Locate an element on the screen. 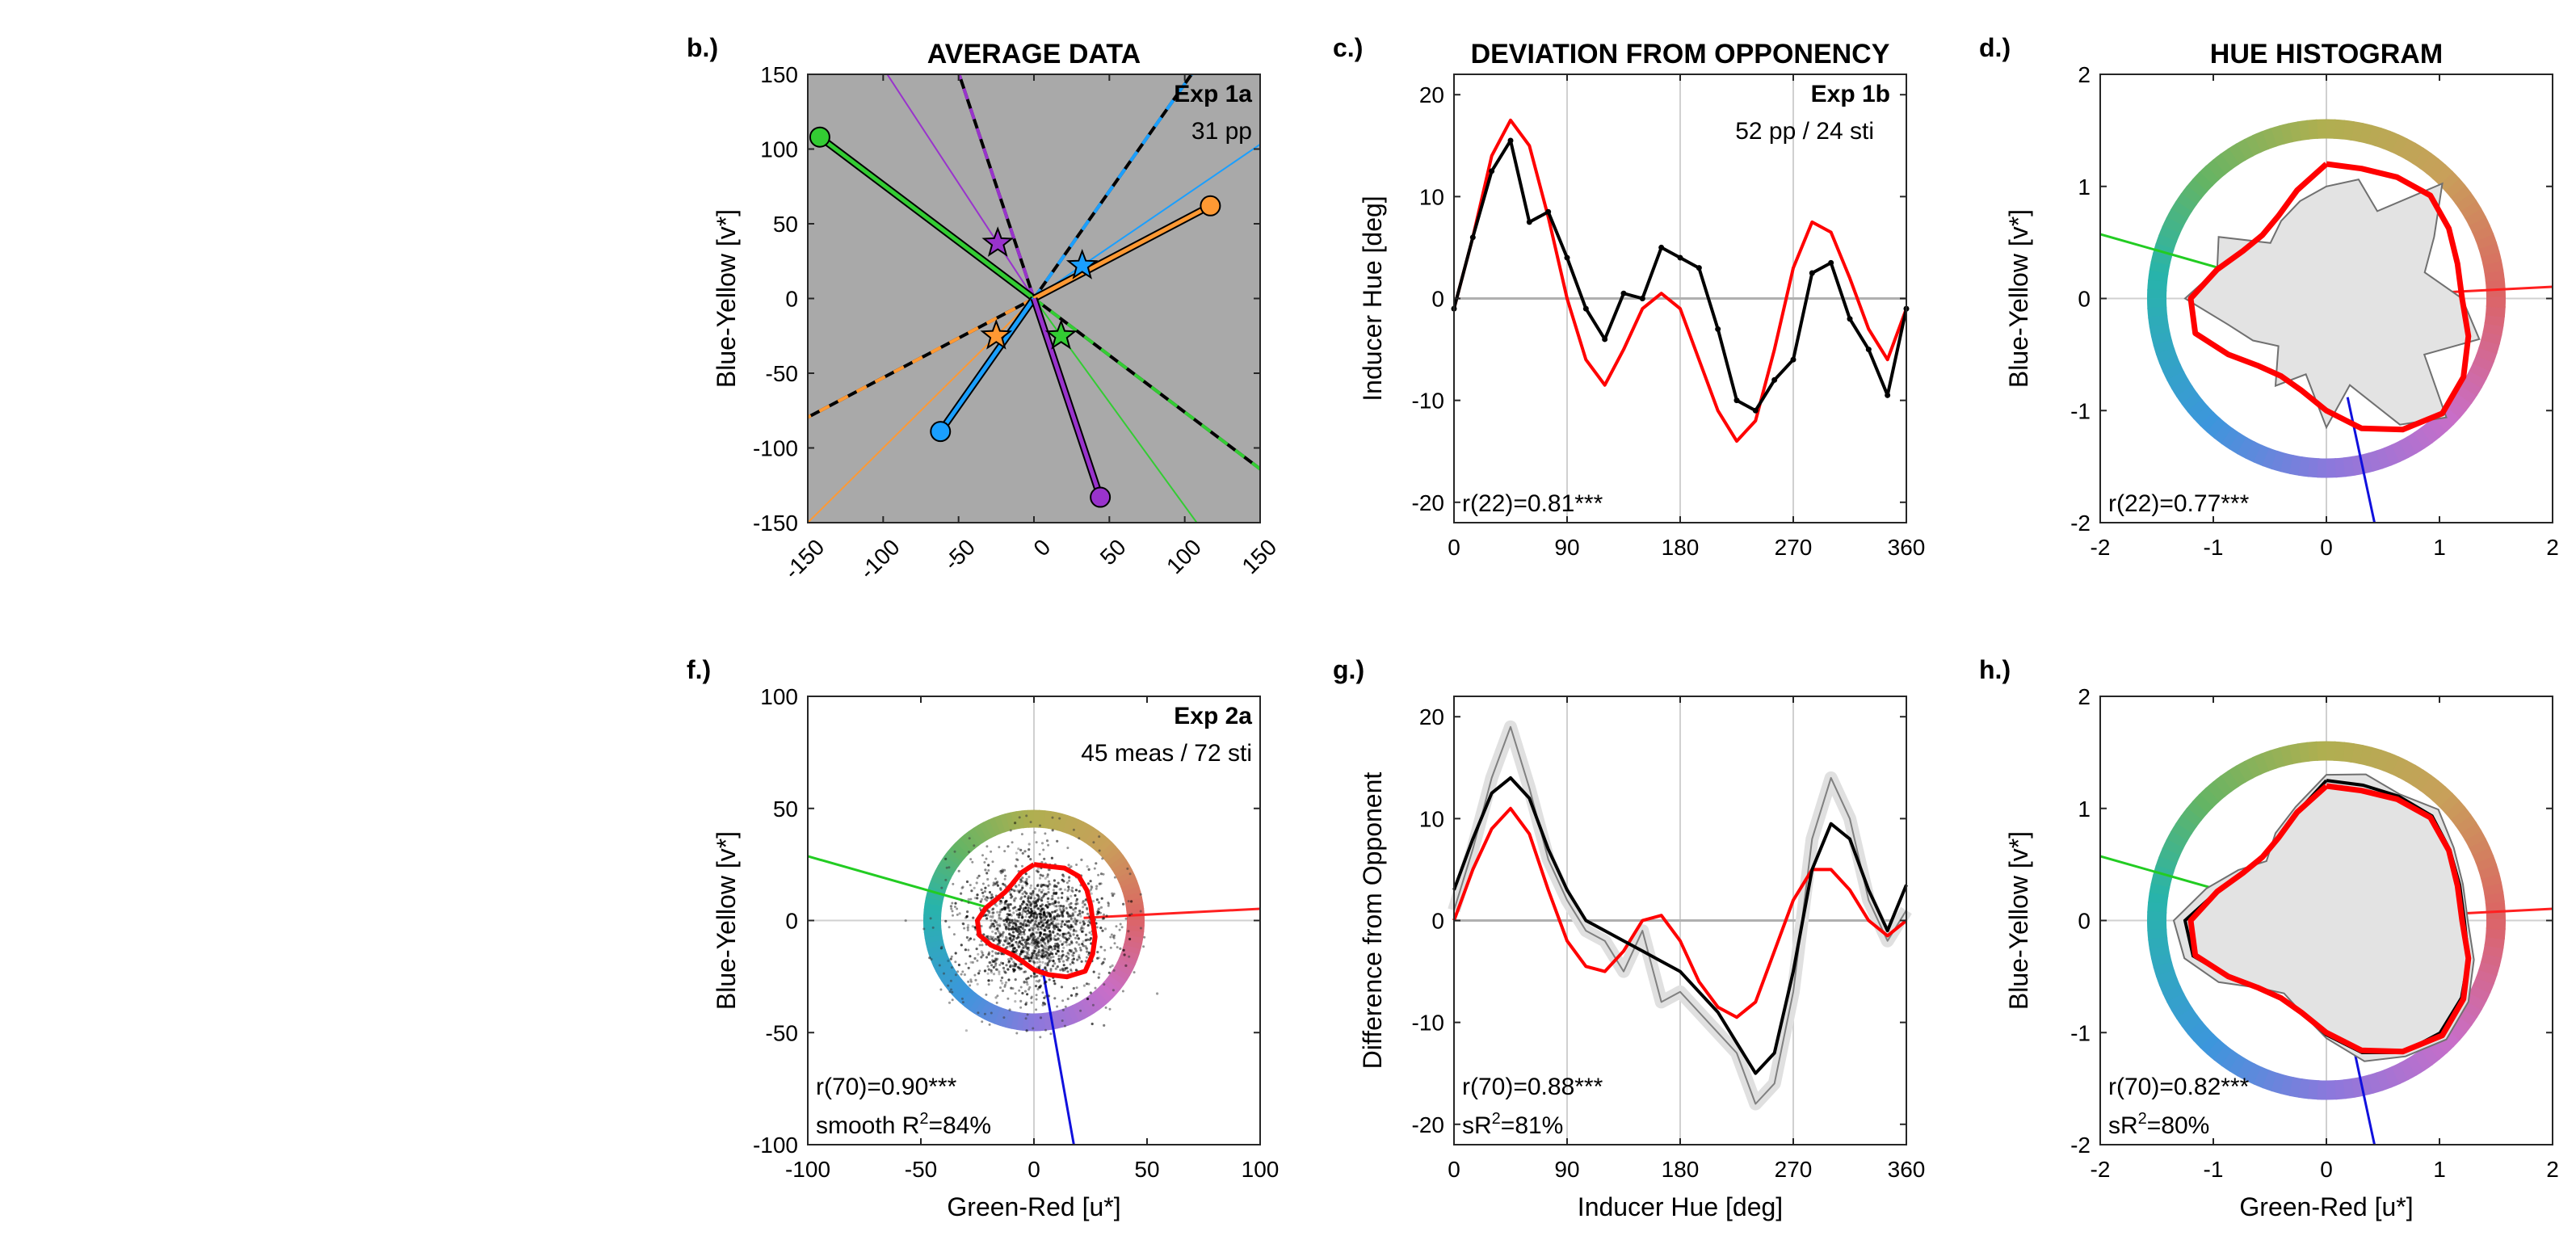 The image size is (2576, 1240). data-point is located at coordinates (1473, 237).